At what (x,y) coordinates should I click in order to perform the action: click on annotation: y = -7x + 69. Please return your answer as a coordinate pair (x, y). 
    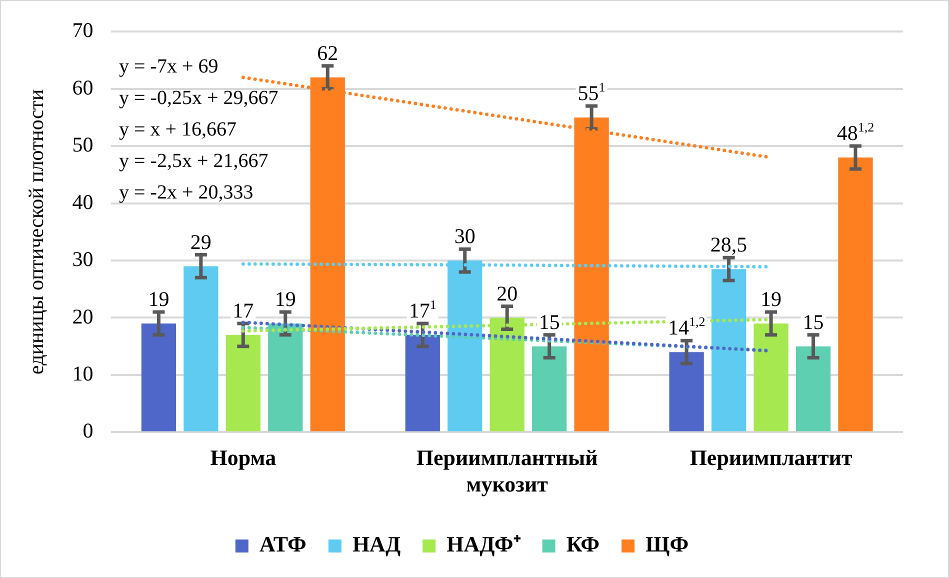
    Looking at the image, I should click on (168, 66).